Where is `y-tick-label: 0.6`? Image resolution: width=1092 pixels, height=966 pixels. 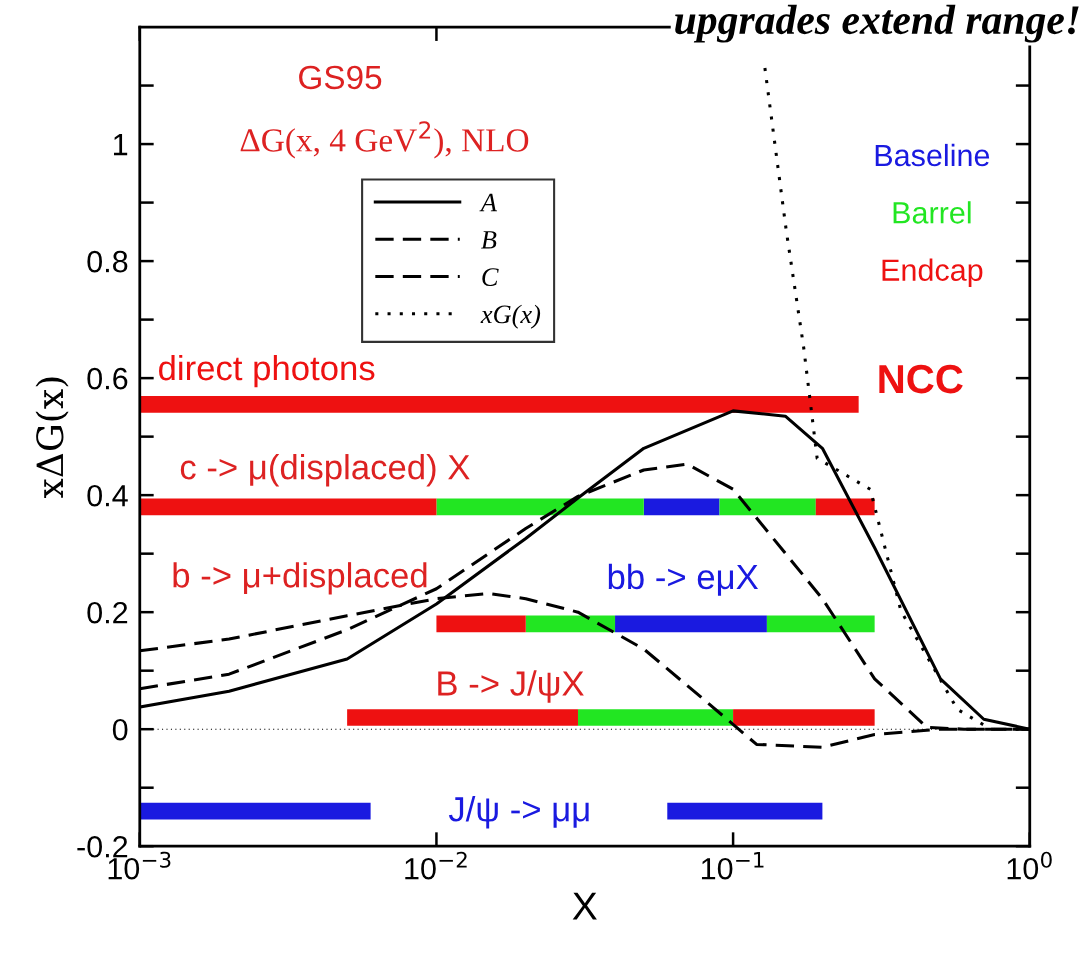 y-tick-label: 0.6 is located at coordinates (107, 378).